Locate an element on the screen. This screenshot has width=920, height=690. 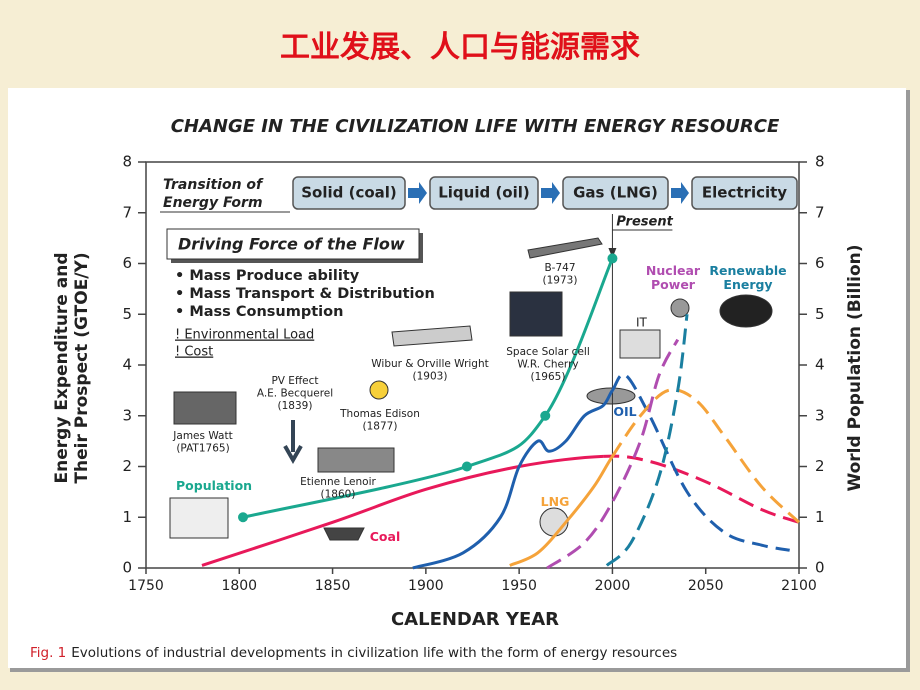
series-label: Population is located at coordinates (214, 485).